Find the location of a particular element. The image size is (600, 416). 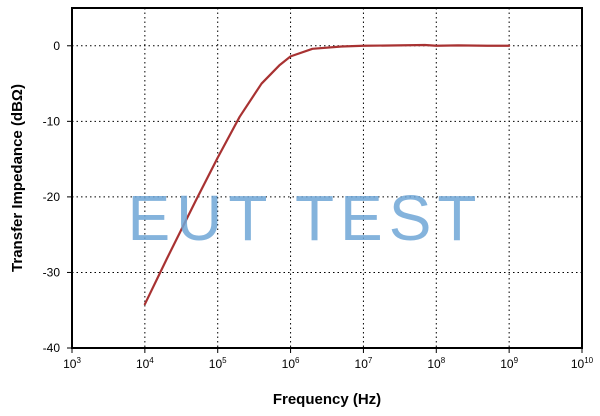

x-tick-label-exponent: 9 is located at coordinates (516, 360).